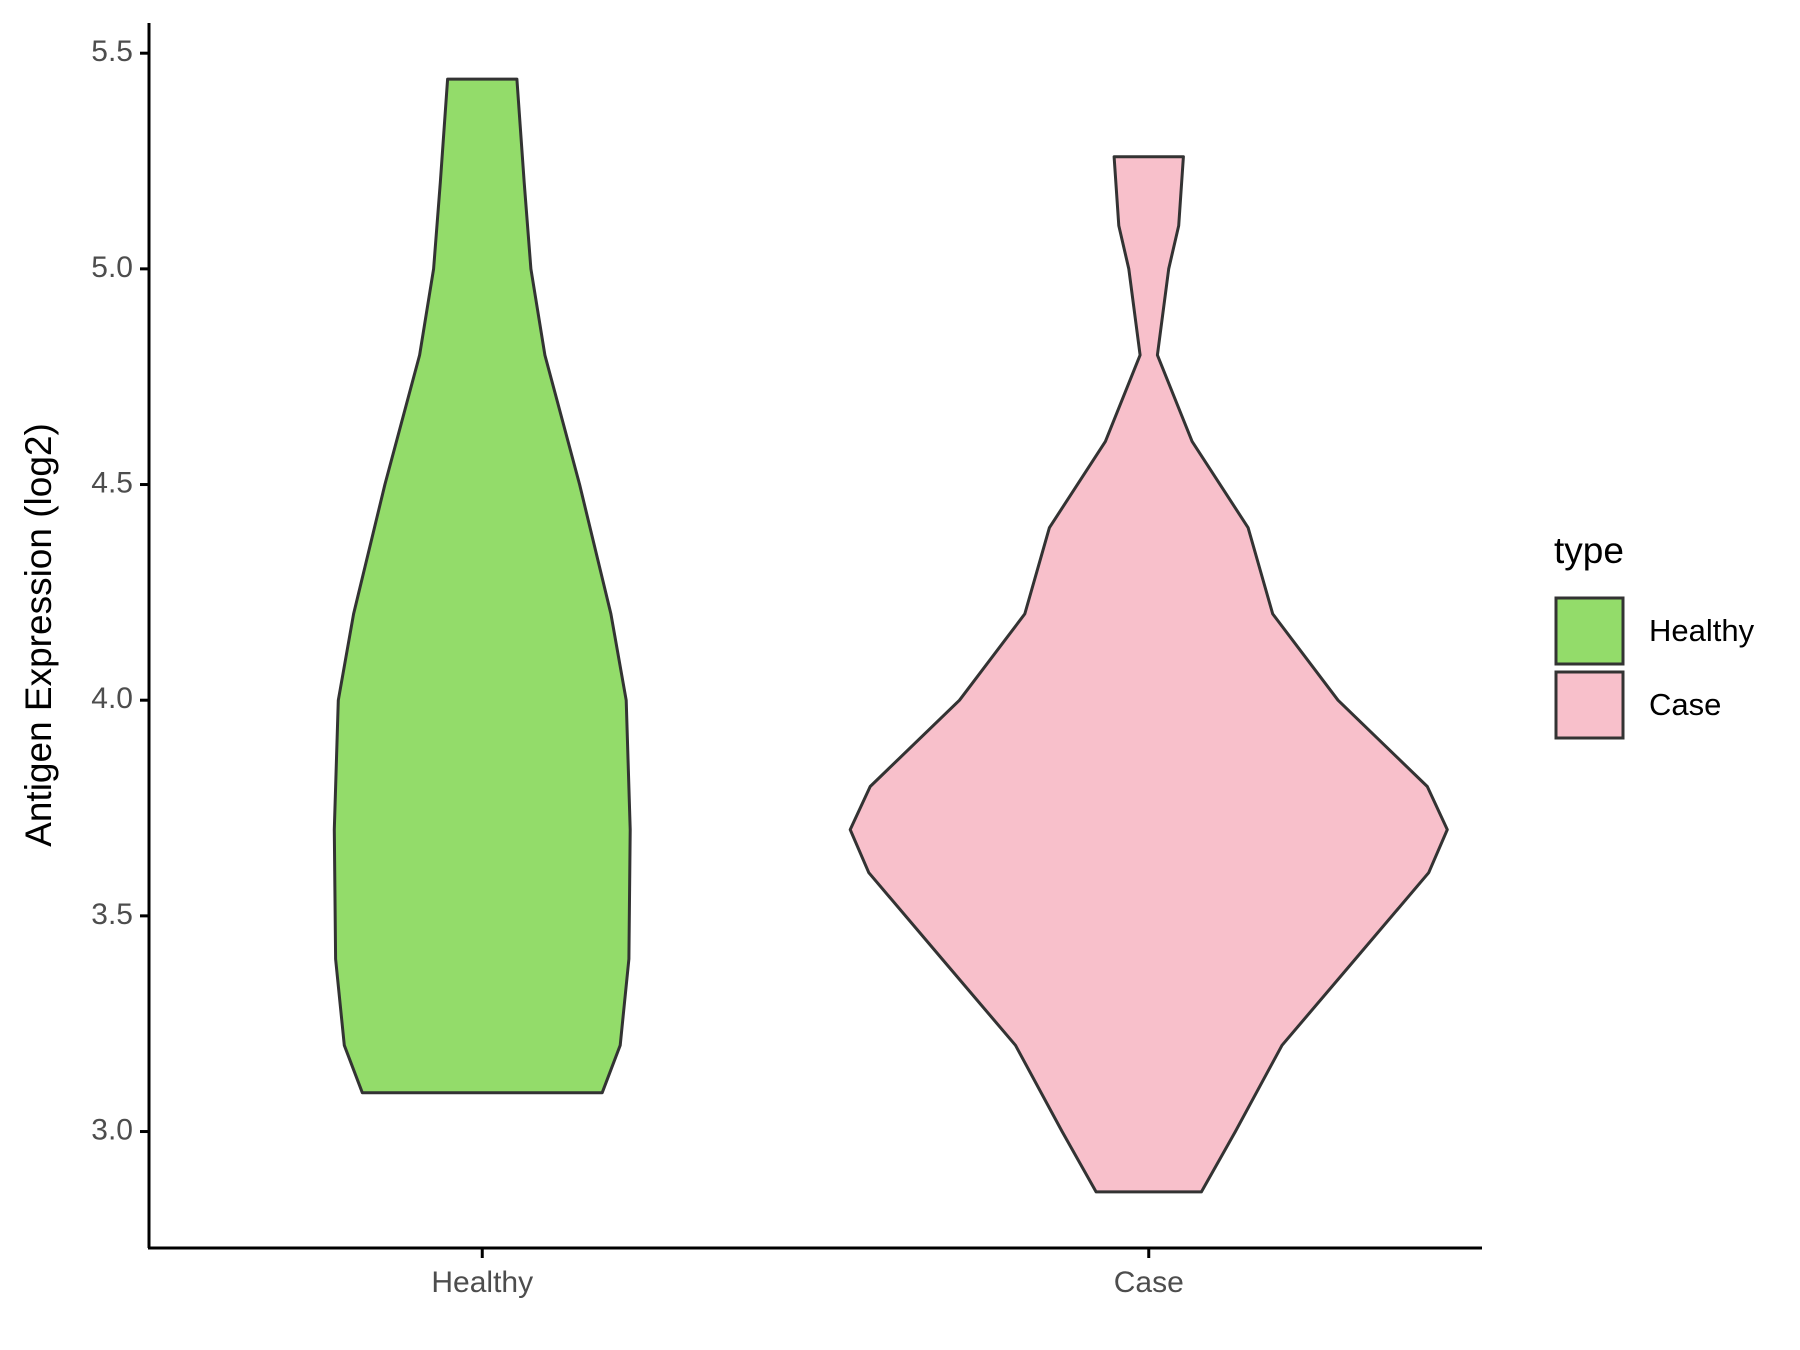  I want to click on y-axis-title: Antigen Expression (log2), so click(38, 635).